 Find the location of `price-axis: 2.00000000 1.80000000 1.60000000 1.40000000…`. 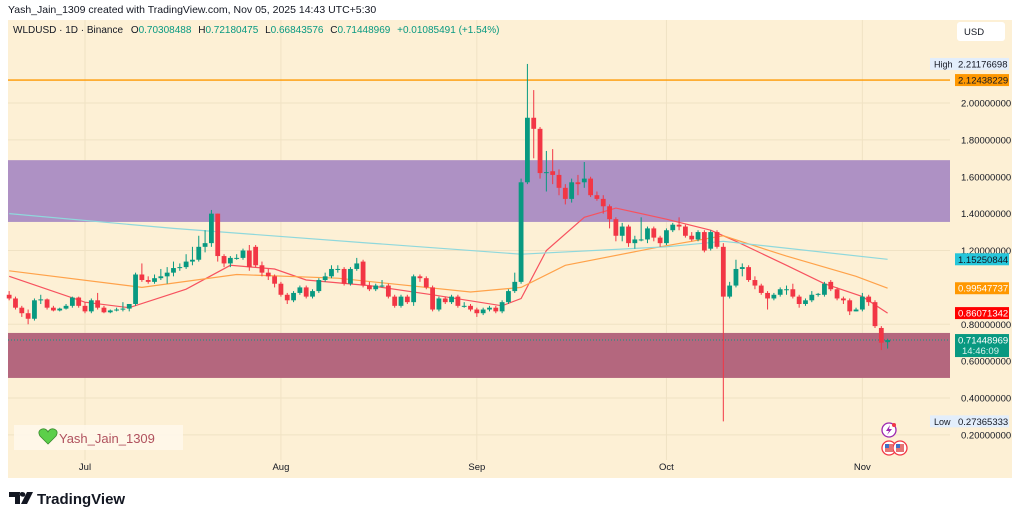

price-axis: 2.00000000 1.80000000 1.60000000 1.40000000… is located at coordinates (986, 270).